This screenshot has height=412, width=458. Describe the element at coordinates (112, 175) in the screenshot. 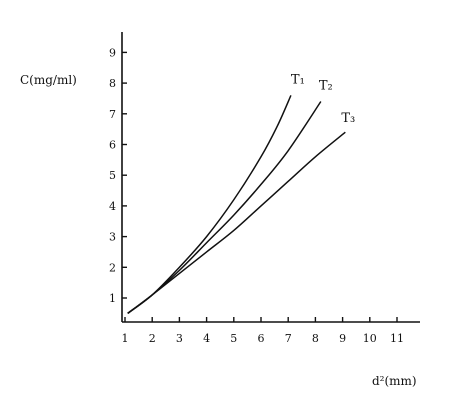

I see `y-tick-label: 5` at that location.